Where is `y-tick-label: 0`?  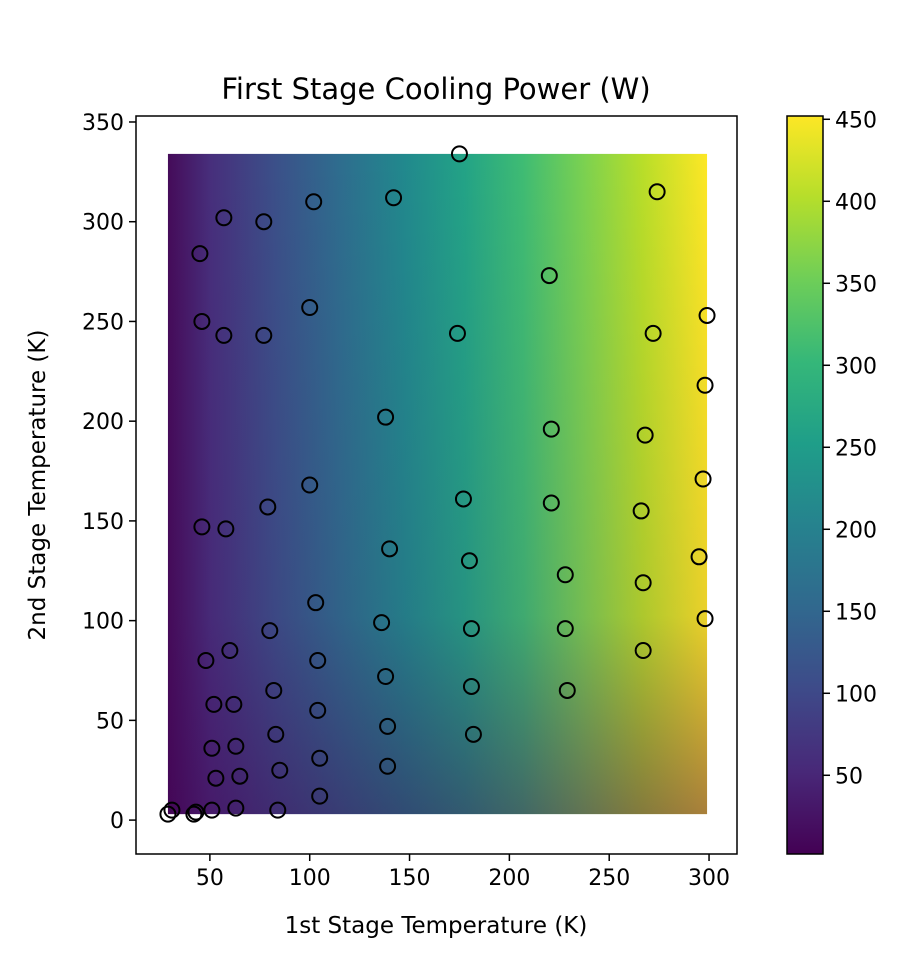
y-tick-label: 0 is located at coordinates (117, 821).